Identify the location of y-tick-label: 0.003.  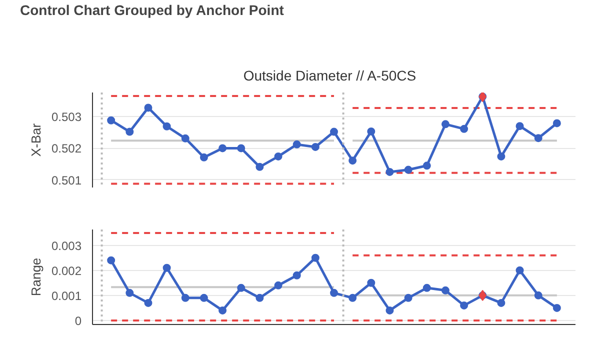
(66, 245).